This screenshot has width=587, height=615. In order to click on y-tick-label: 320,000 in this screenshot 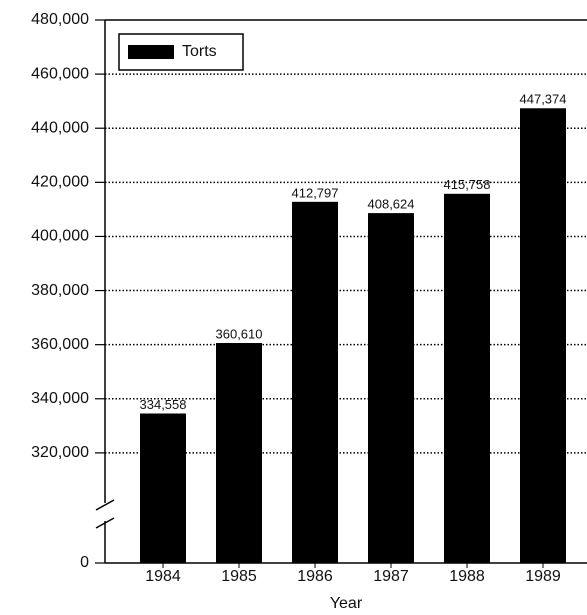, I will do `click(60, 452)`.